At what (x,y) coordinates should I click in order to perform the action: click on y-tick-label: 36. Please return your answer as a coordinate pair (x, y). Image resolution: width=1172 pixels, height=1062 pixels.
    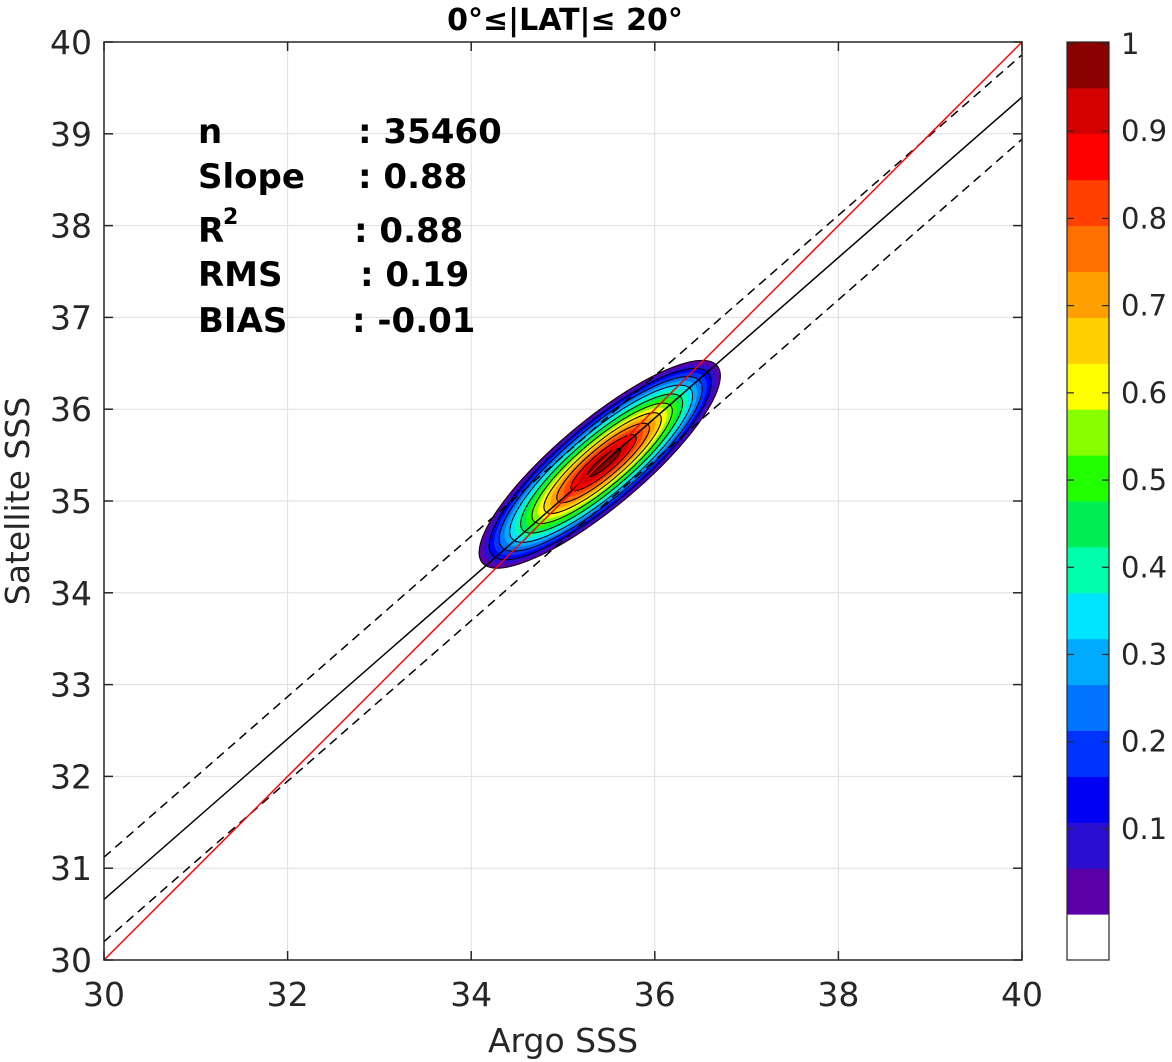
    Looking at the image, I should click on (71, 409).